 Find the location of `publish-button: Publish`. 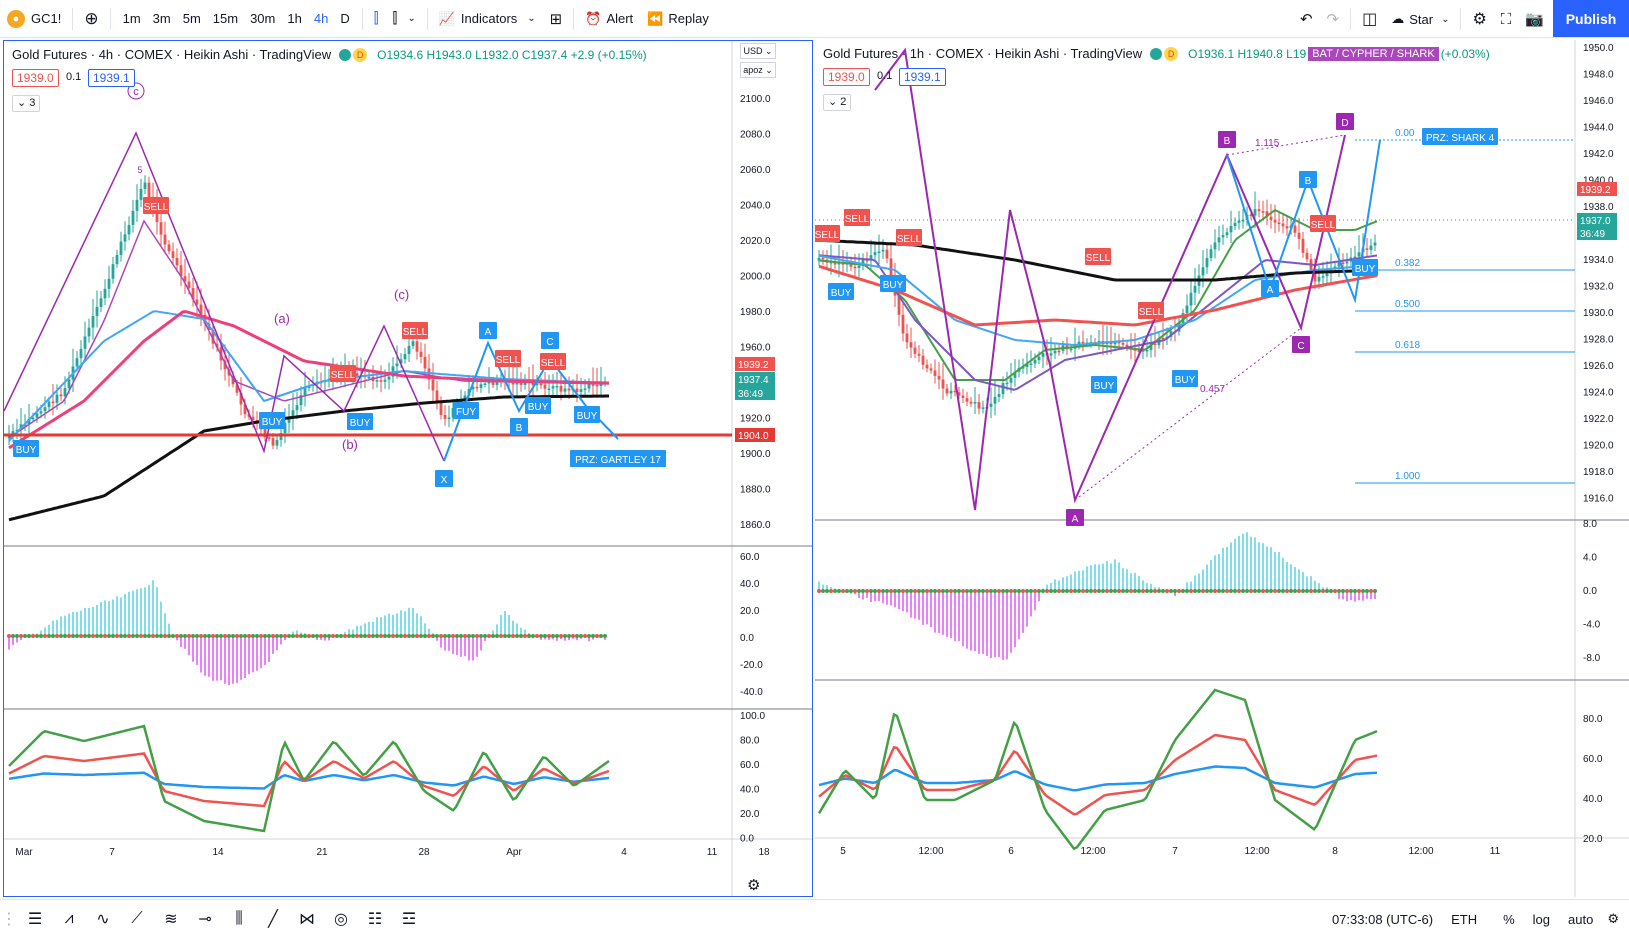

publish-button: Publish is located at coordinates (1591, 18).